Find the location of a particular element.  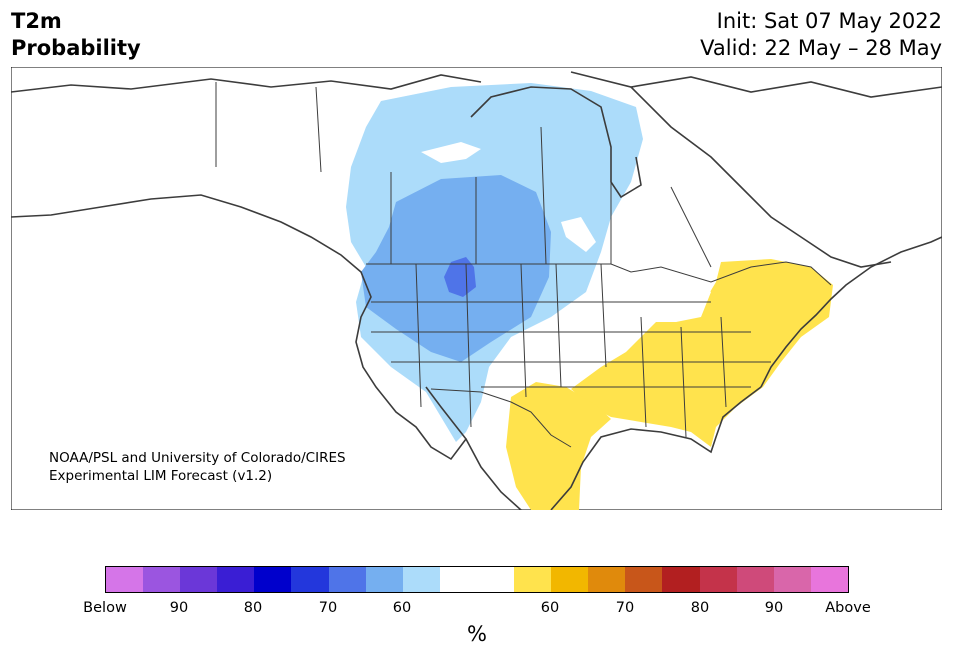

probability-colorbar is located at coordinates (477, 579).